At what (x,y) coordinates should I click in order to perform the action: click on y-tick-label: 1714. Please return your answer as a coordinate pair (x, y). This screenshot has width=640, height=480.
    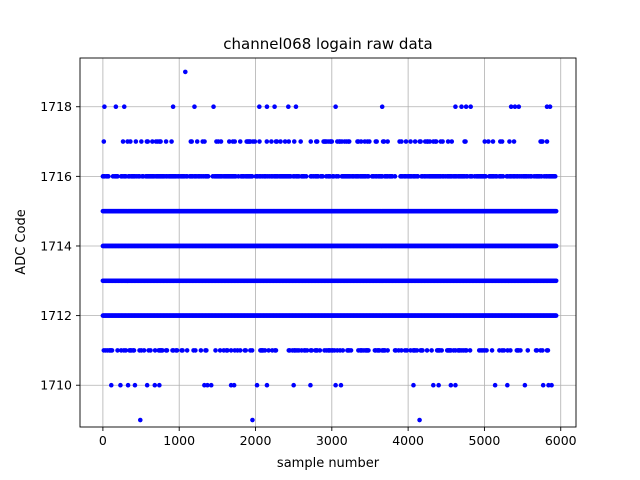
    Looking at the image, I should click on (56, 245).